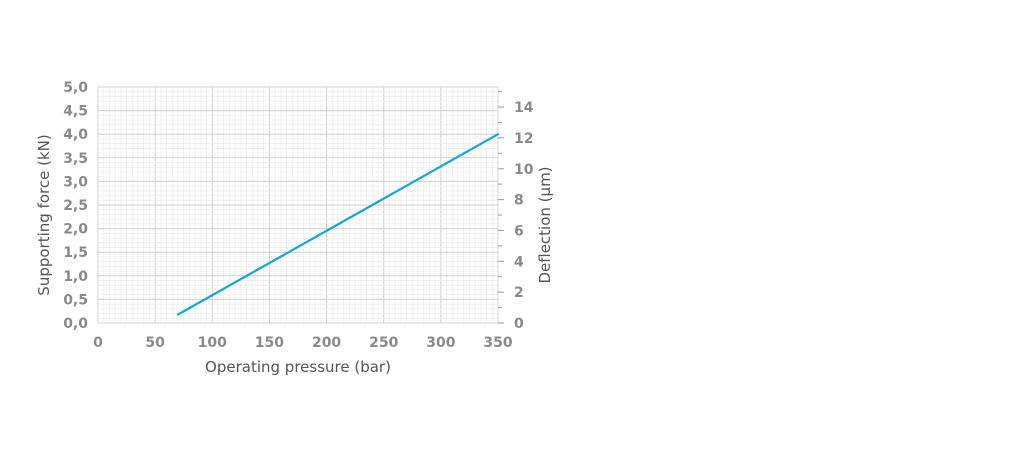  Describe the element at coordinates (75, 182) in the screenshot. I see `y-tick-label: 3,0` at that location.